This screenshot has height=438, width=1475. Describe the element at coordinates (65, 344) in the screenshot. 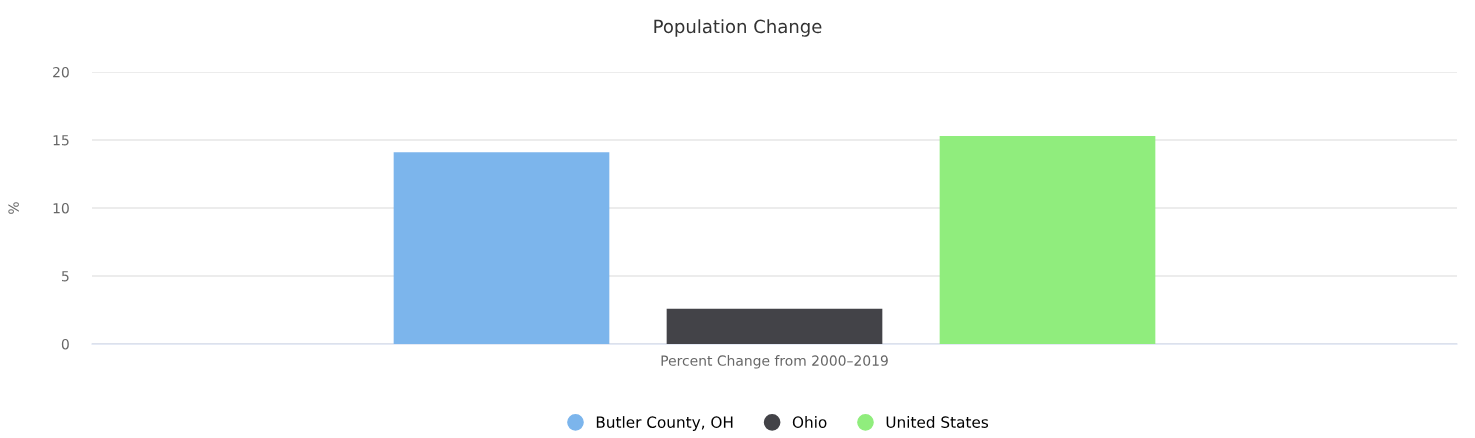

I see `y-tick-label: 0` at that location.